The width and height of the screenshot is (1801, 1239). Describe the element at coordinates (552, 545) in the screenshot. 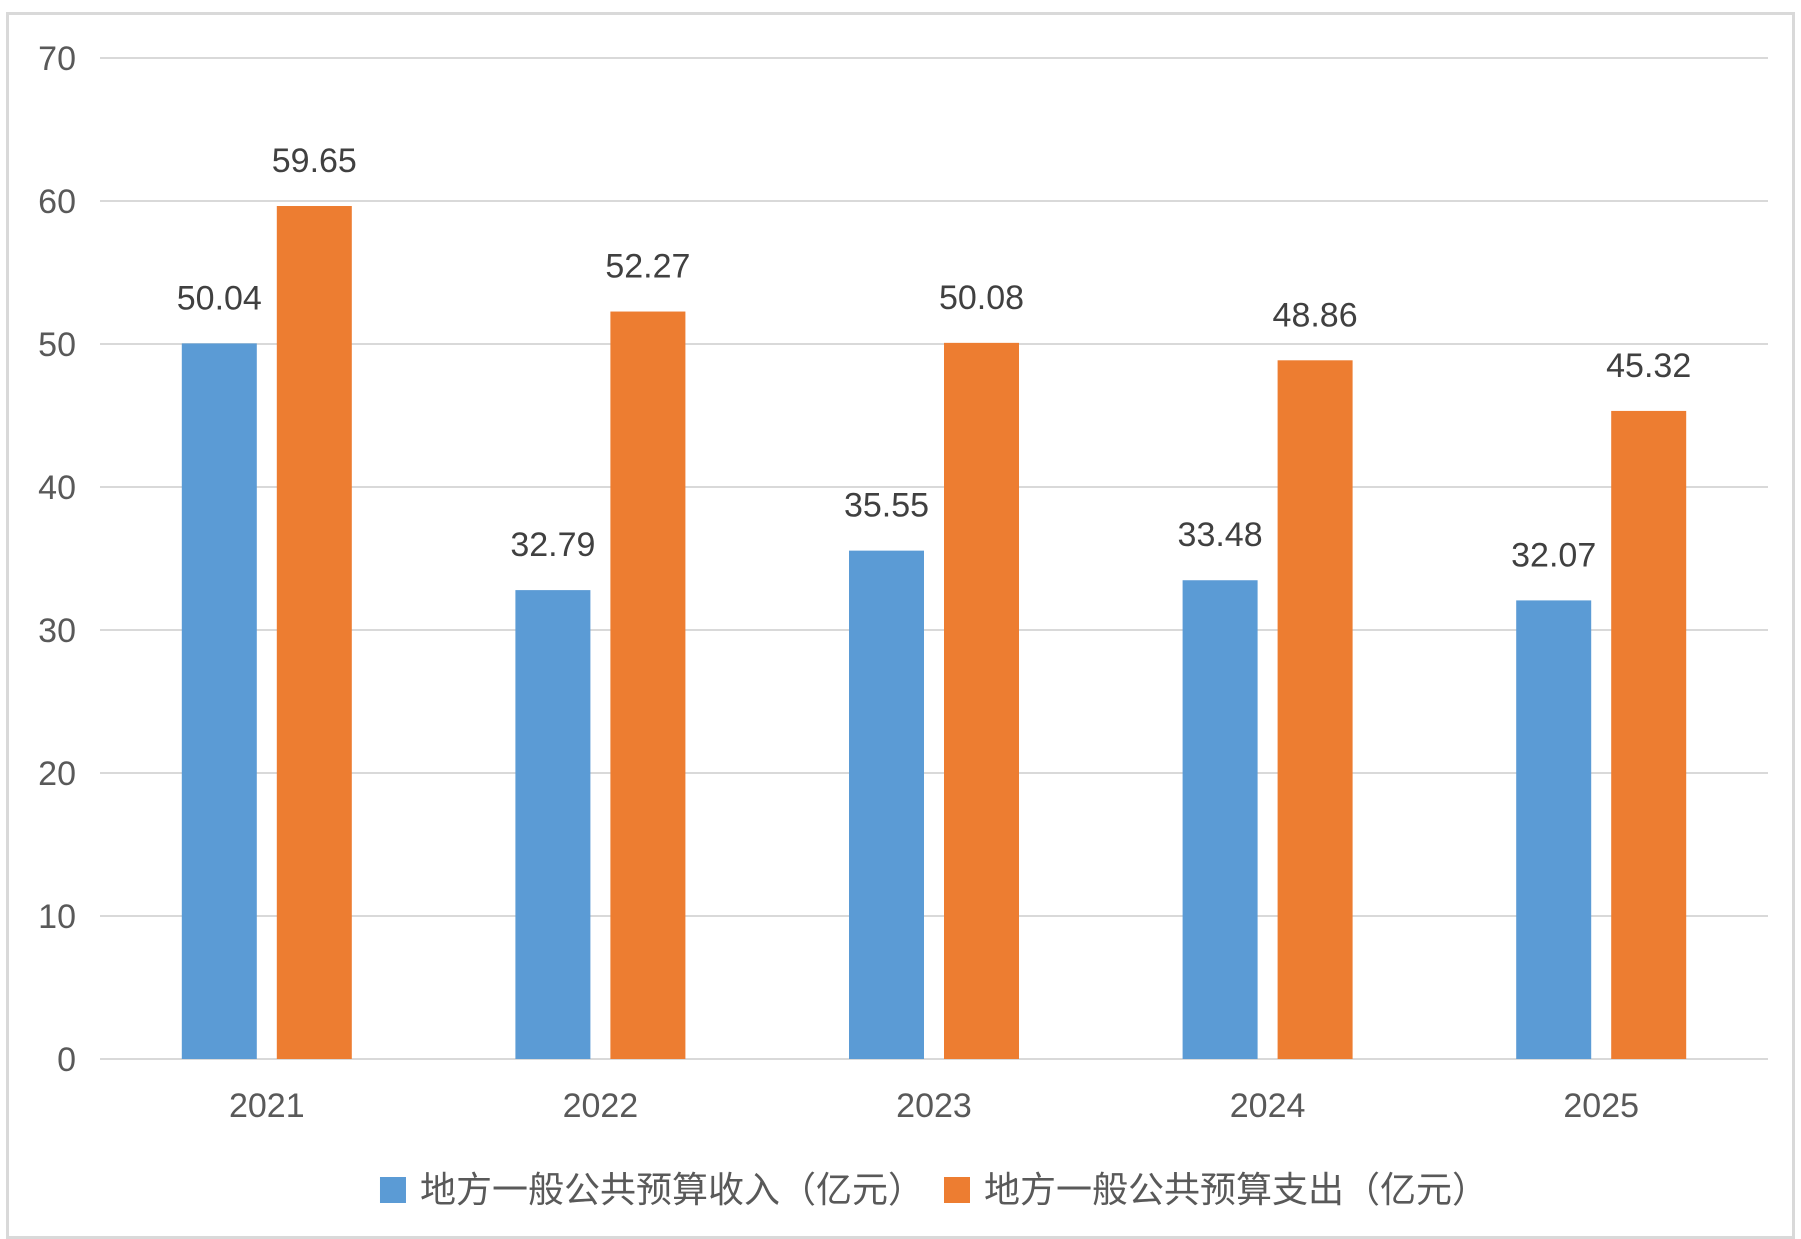

I see `data-label-2022-series-1: 32.79` at that location.